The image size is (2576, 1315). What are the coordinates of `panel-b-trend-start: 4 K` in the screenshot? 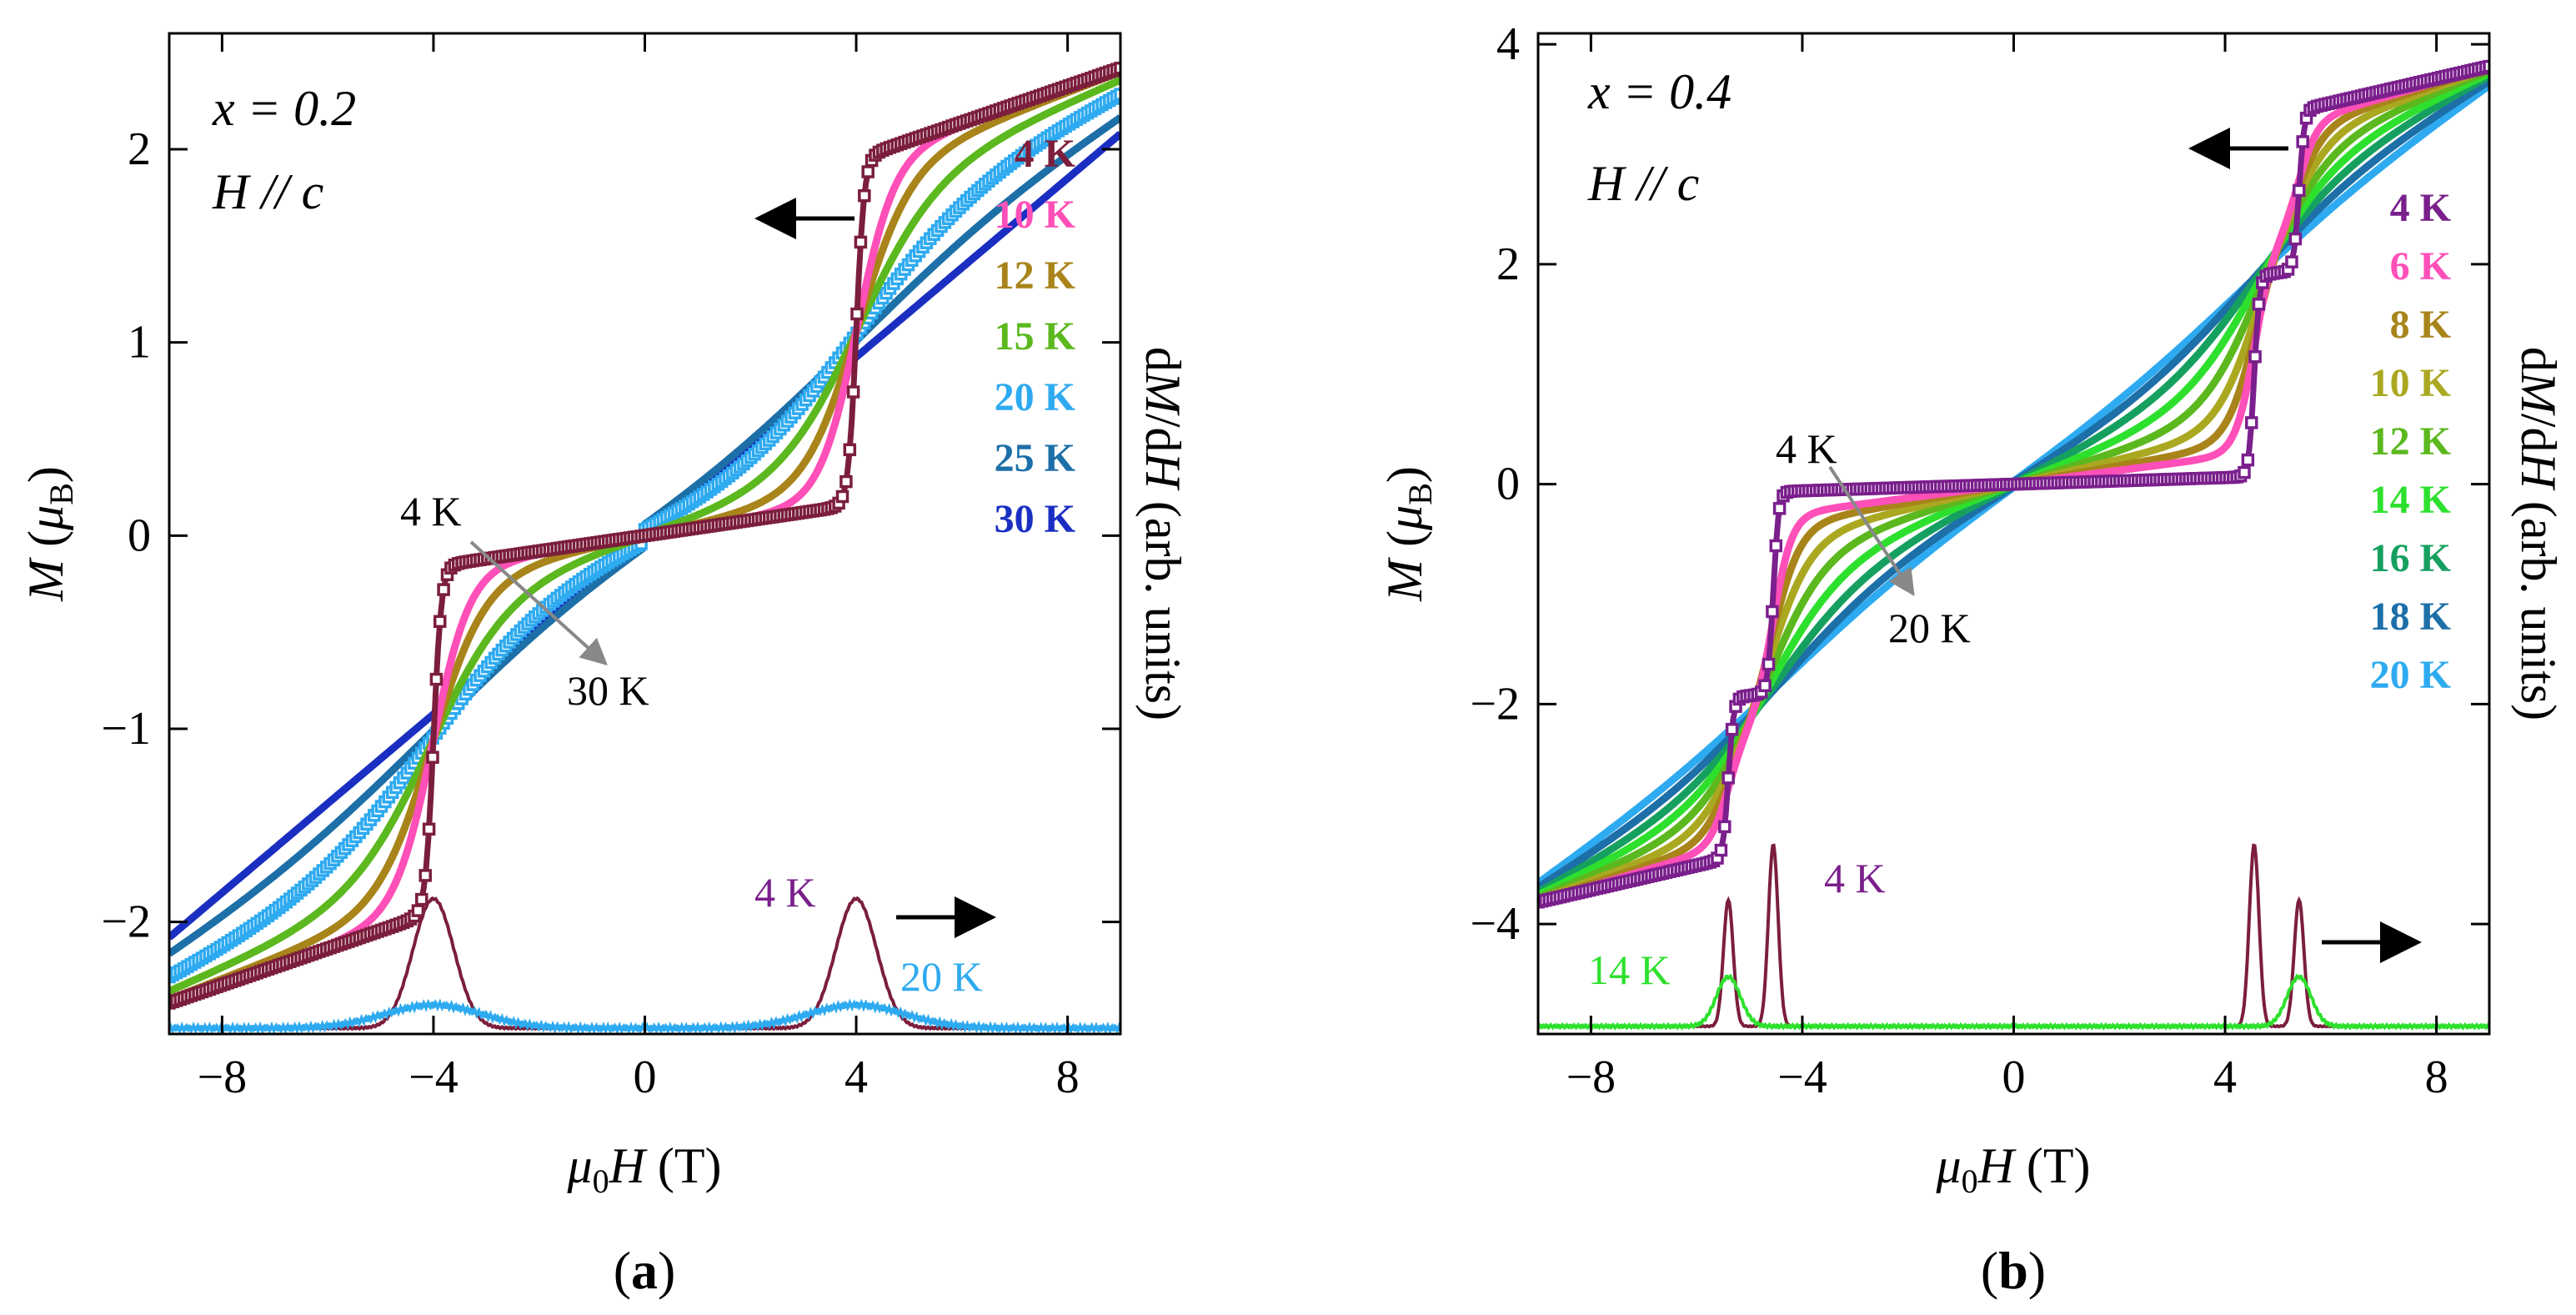 It's located at (1806, 448).